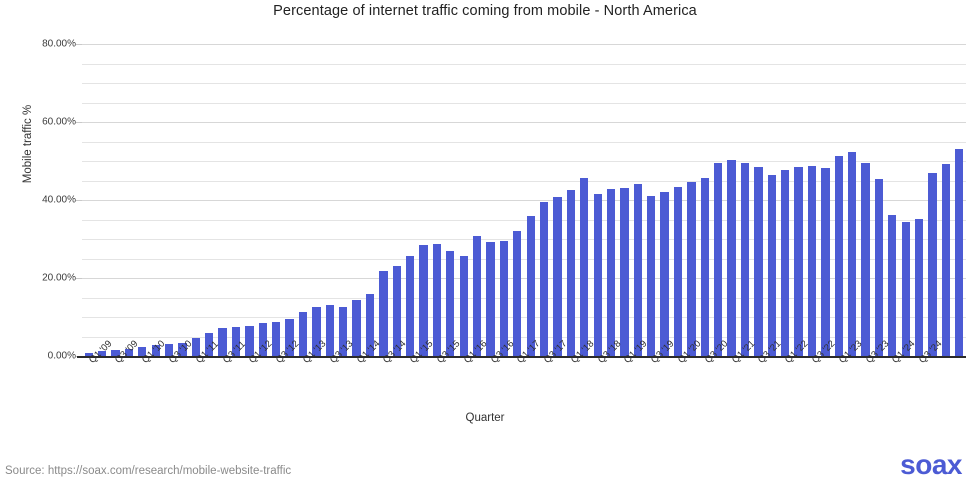 The height and width of the screenshot is (482, 970). Describe the element at coordinates (59, 200) in the screenshot. I see `y-axis-tick-label: 40.00%` at that location.